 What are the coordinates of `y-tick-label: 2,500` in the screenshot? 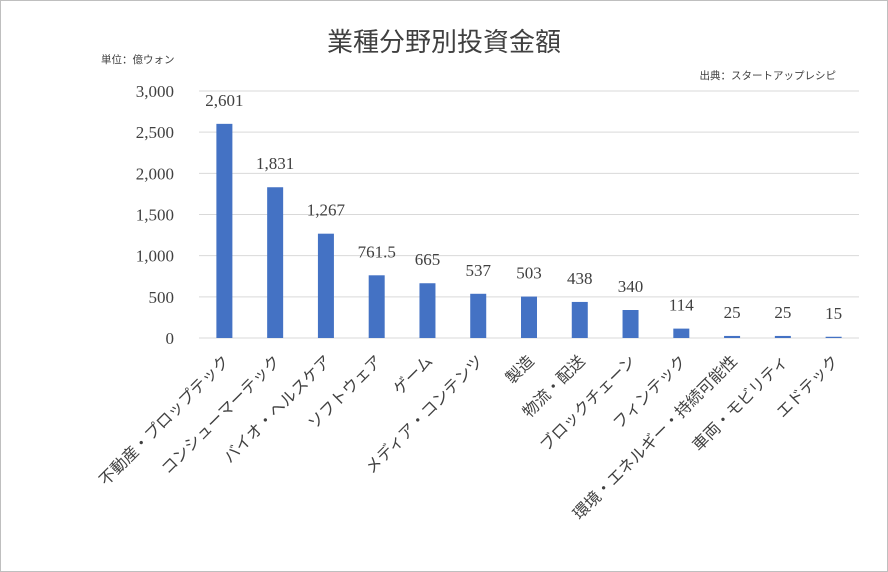 It's located at (155, 132).